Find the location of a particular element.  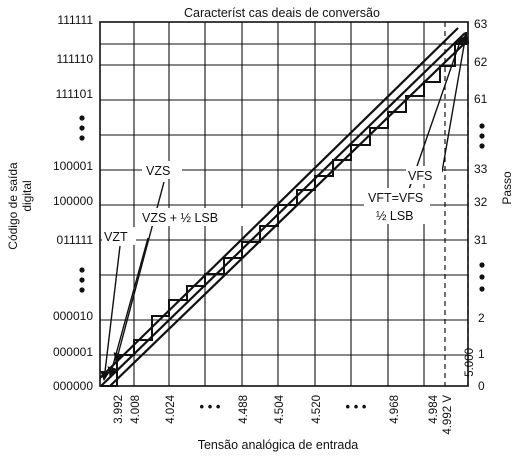

right-axis-label: Passo is located at coordinates (507, 188).